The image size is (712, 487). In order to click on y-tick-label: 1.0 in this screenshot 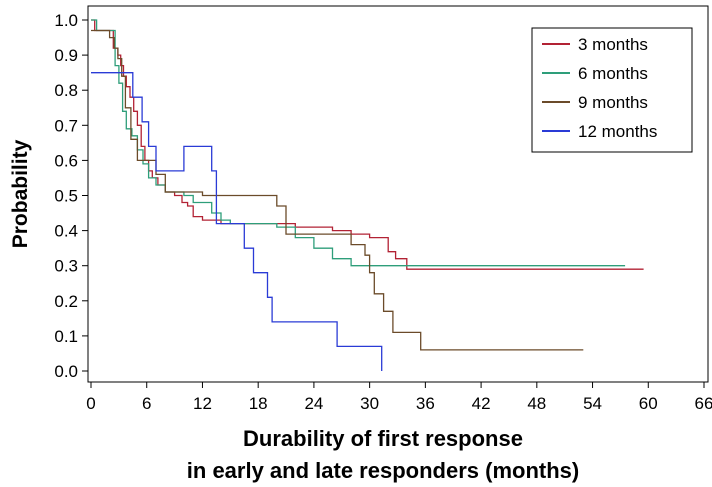, I will do `click(66, 20)`.